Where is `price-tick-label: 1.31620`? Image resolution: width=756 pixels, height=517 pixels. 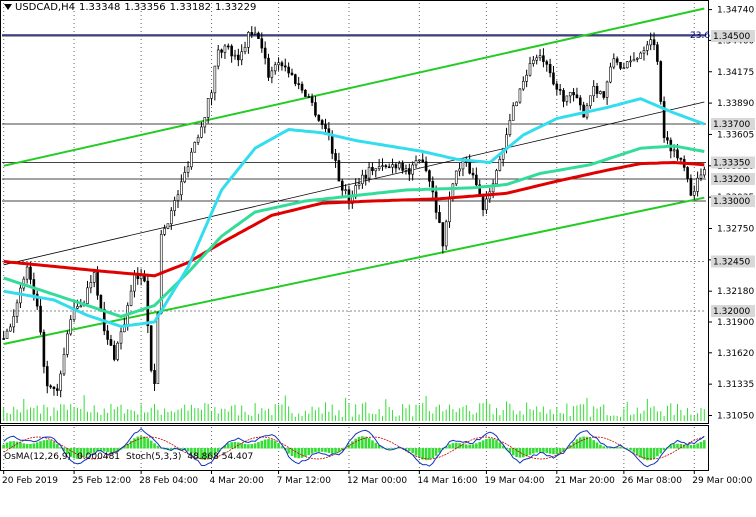 price-tick-label: 1.31620 is located at coordinates (735, 354).